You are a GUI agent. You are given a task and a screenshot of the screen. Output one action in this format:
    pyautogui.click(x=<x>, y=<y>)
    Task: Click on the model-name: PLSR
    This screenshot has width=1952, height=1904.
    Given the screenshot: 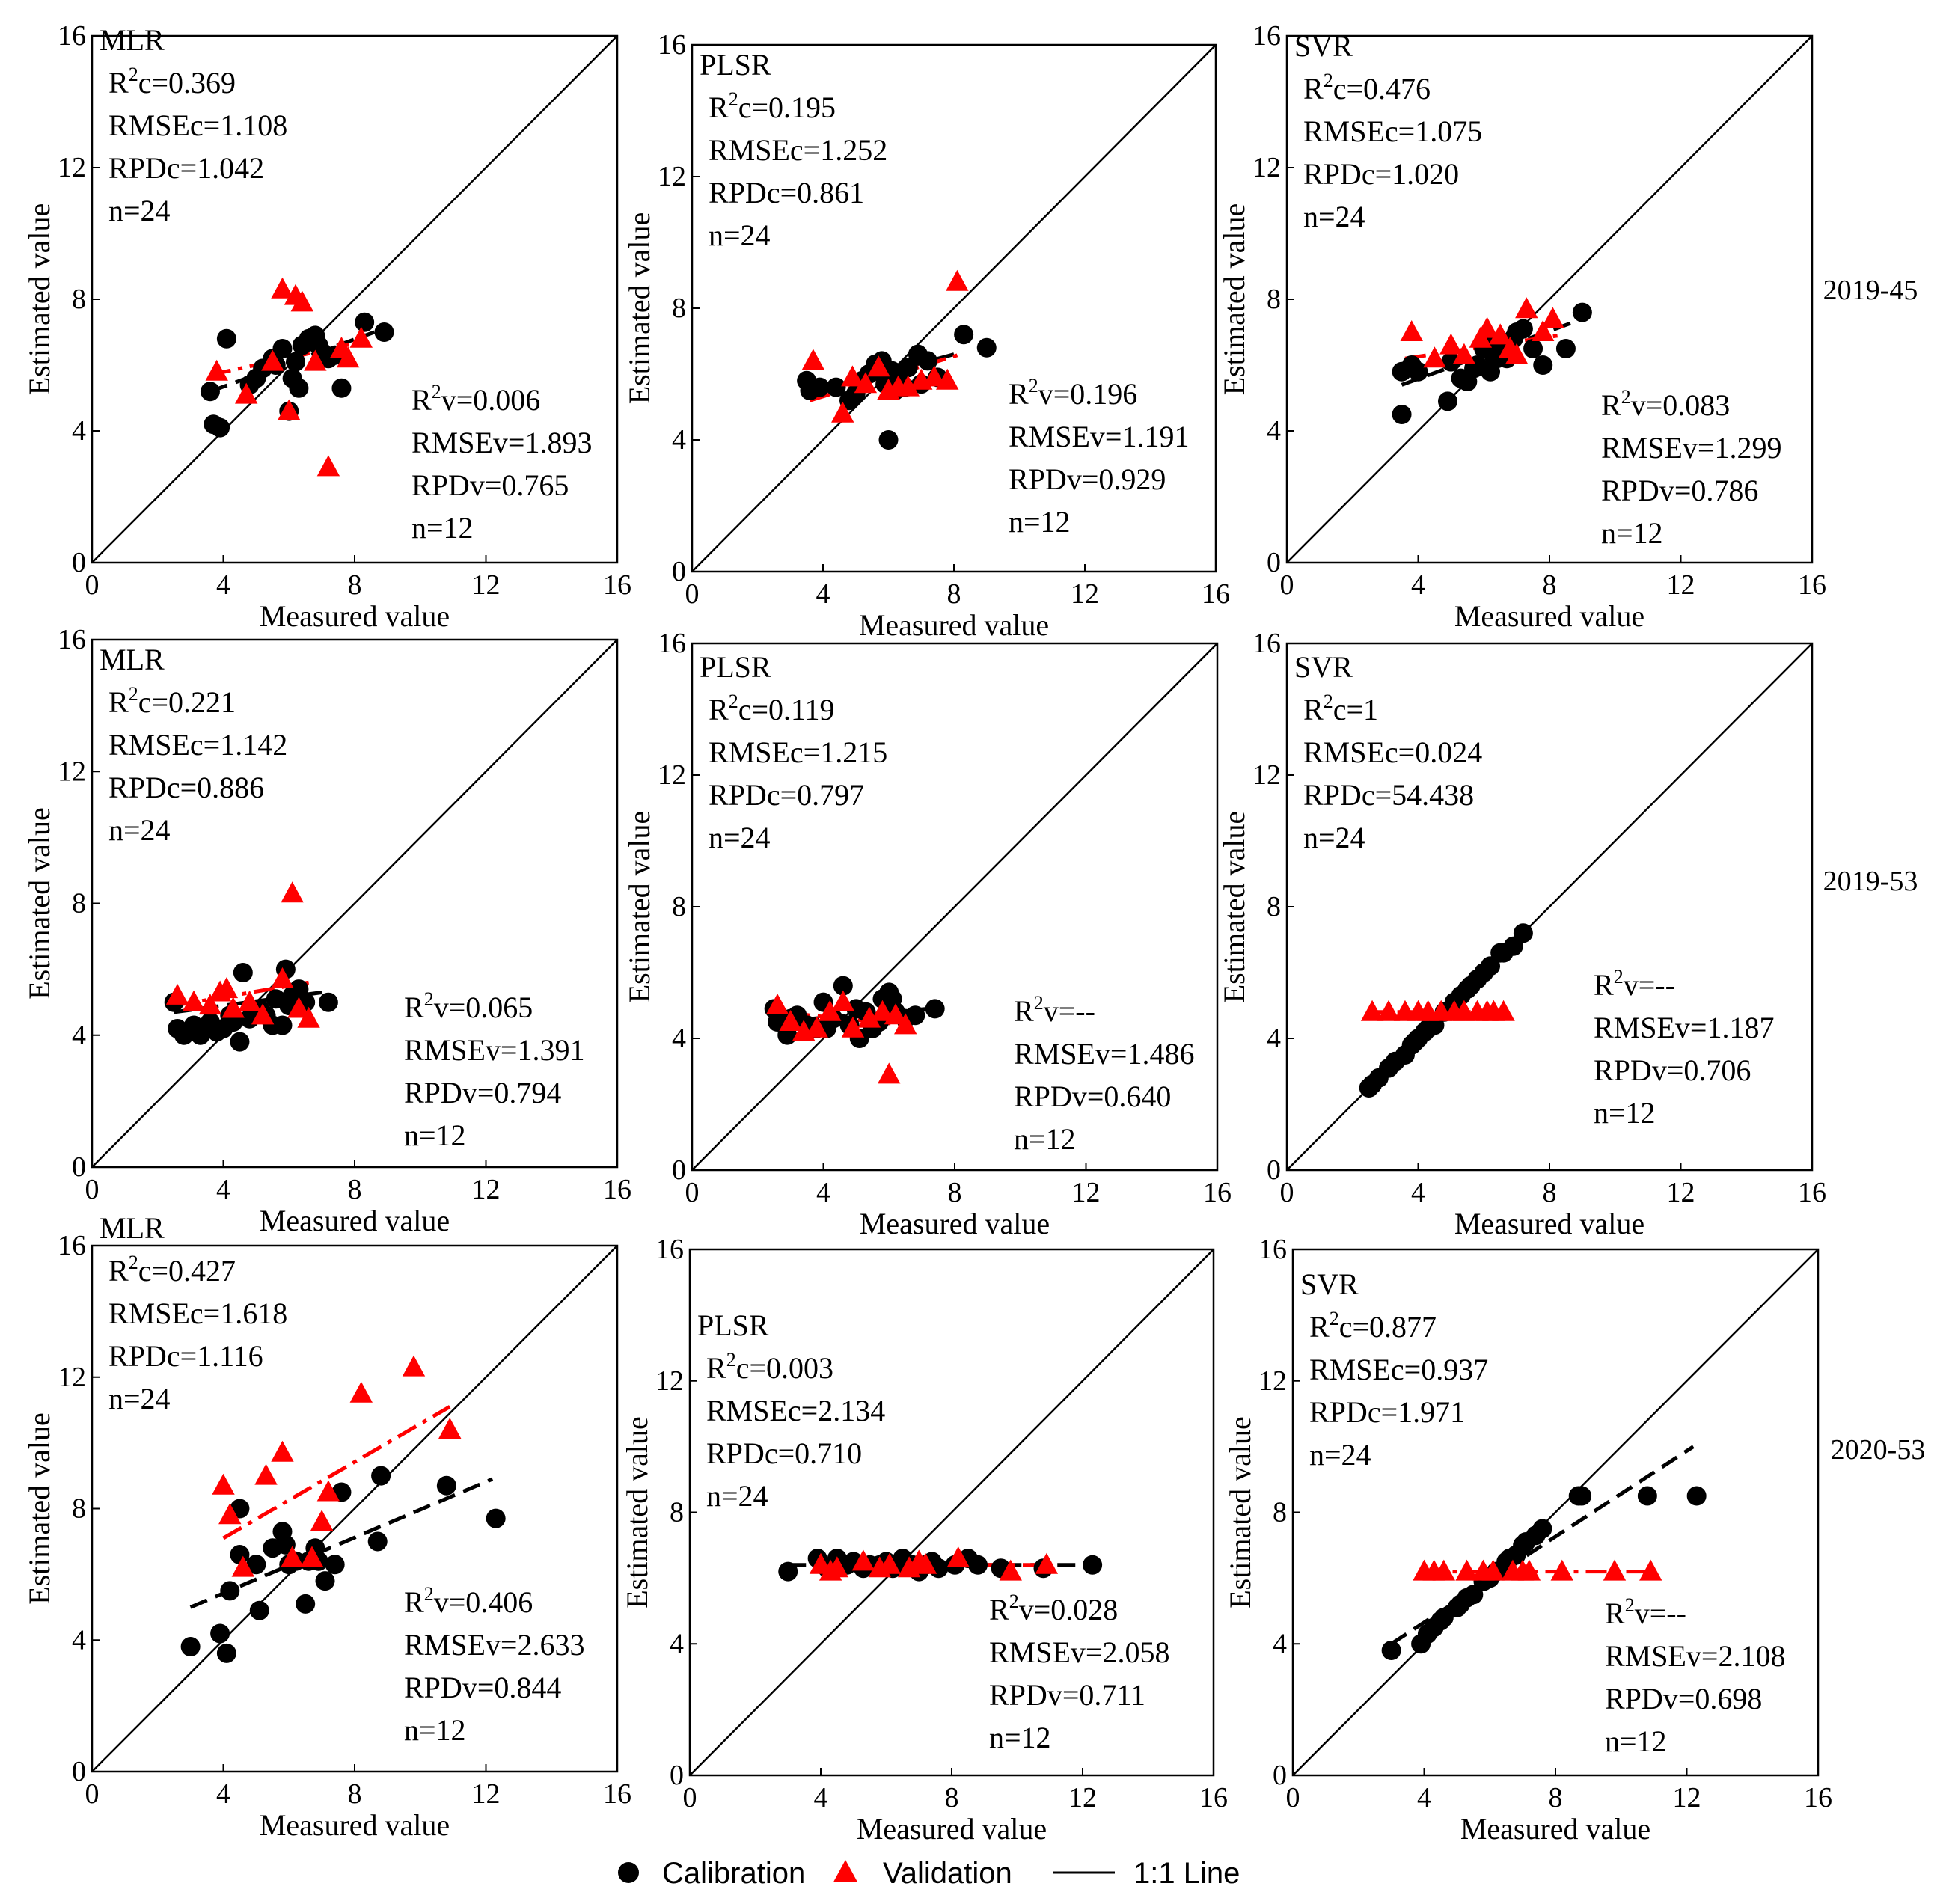 What is the action you would take?
    pyautogui.click(x=735, y=65)
    